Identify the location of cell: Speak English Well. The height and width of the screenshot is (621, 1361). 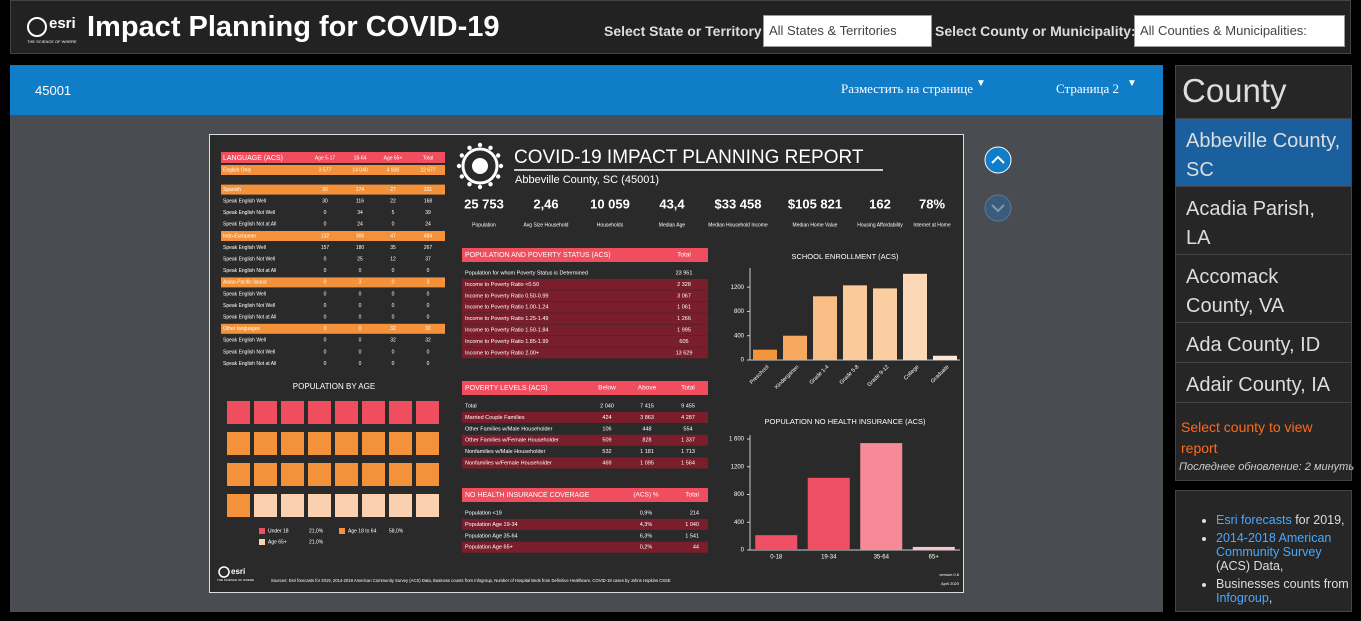
(244, 294).